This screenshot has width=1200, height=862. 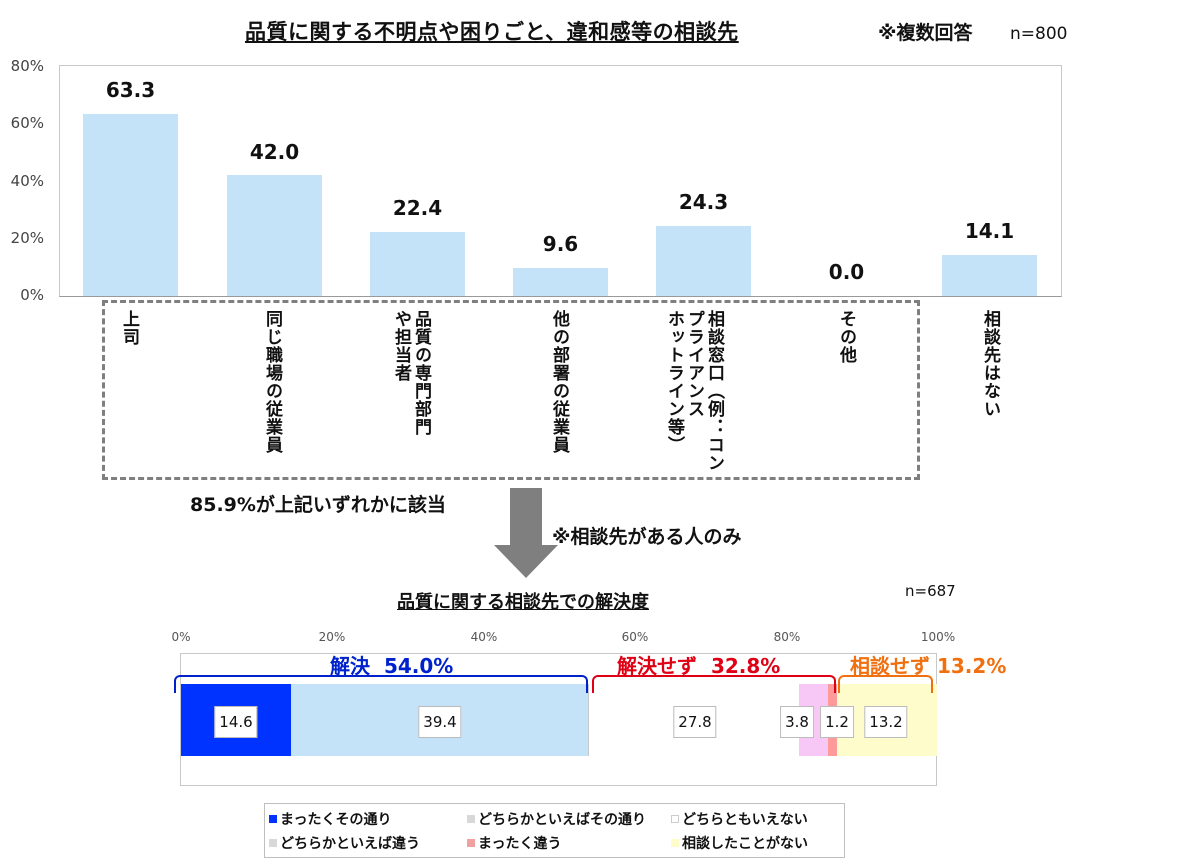 What do you see at coordinates (344, 843) in the screenshot?
I see `legend-item-somewhat-disagree: どちらかといえば違う` at bounding box center [344, 843].